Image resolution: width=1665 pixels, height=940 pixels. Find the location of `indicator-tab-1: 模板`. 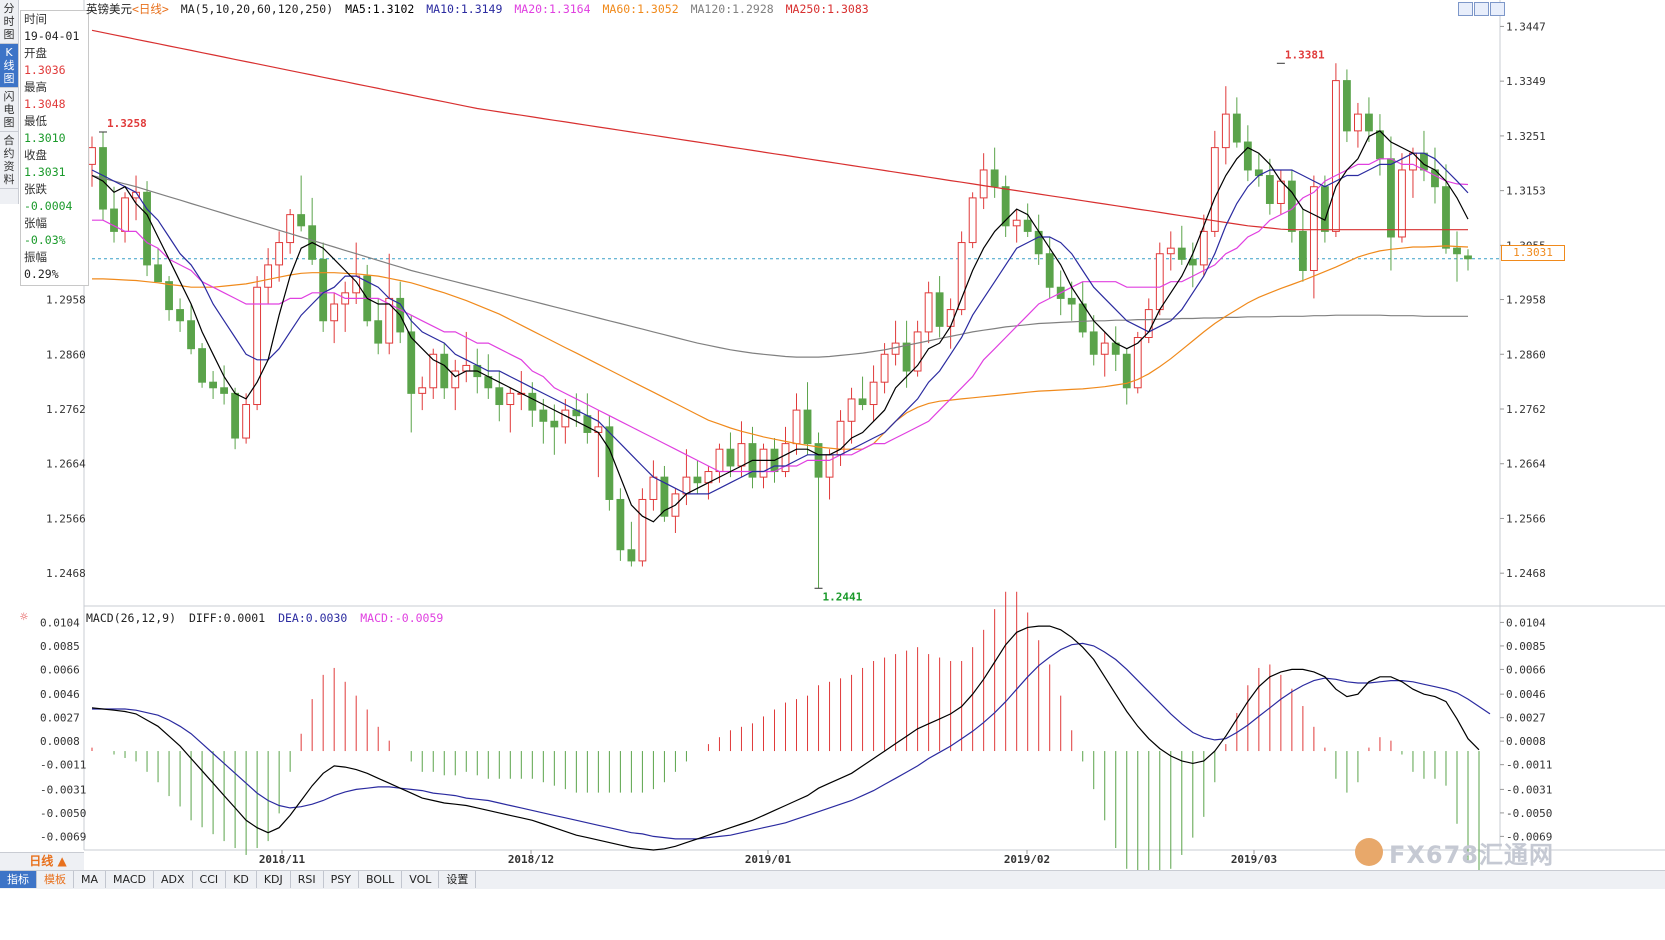

indicator-tab-1: 模板 is located at coordinates (55, 879).